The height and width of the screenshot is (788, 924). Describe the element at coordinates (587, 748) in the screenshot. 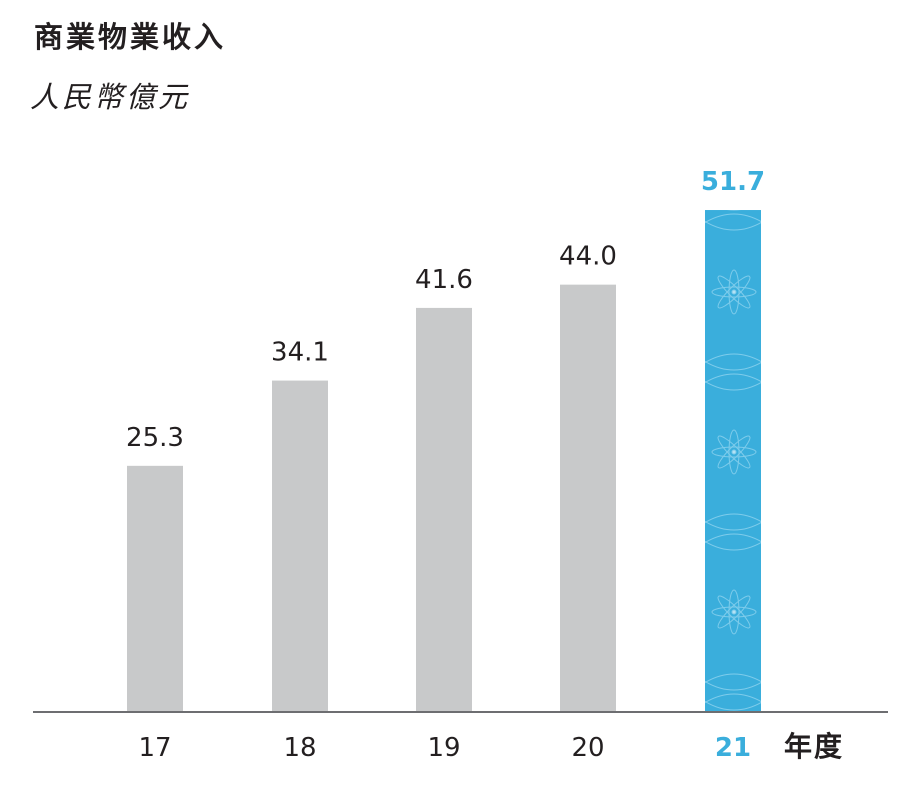

I see `x-tick-20: 20` at that location.